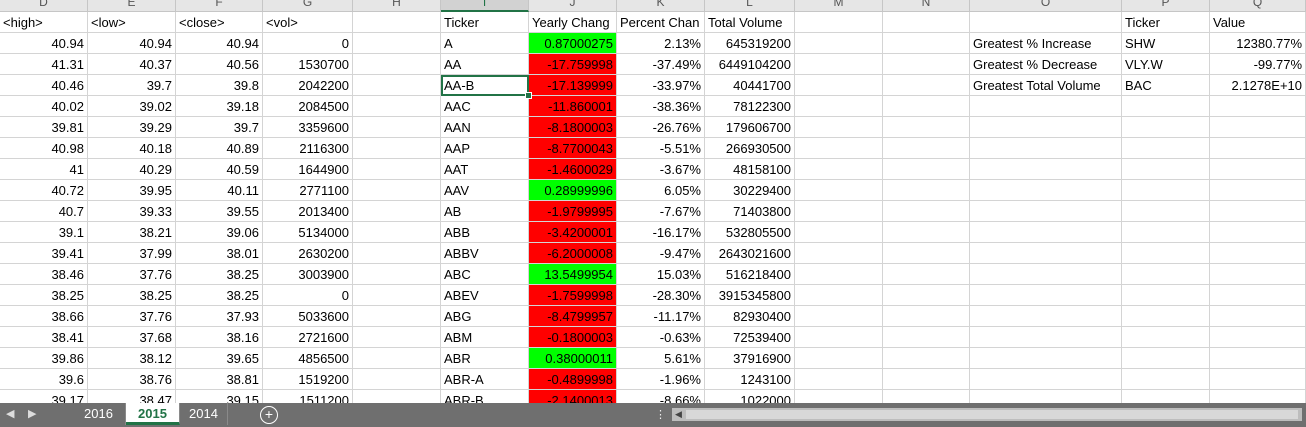 This screenshot has width=1306, height=427. Describe the element at coordinates (219, 64) in the screenshot. I see `cell-f: 40.56` at that location.